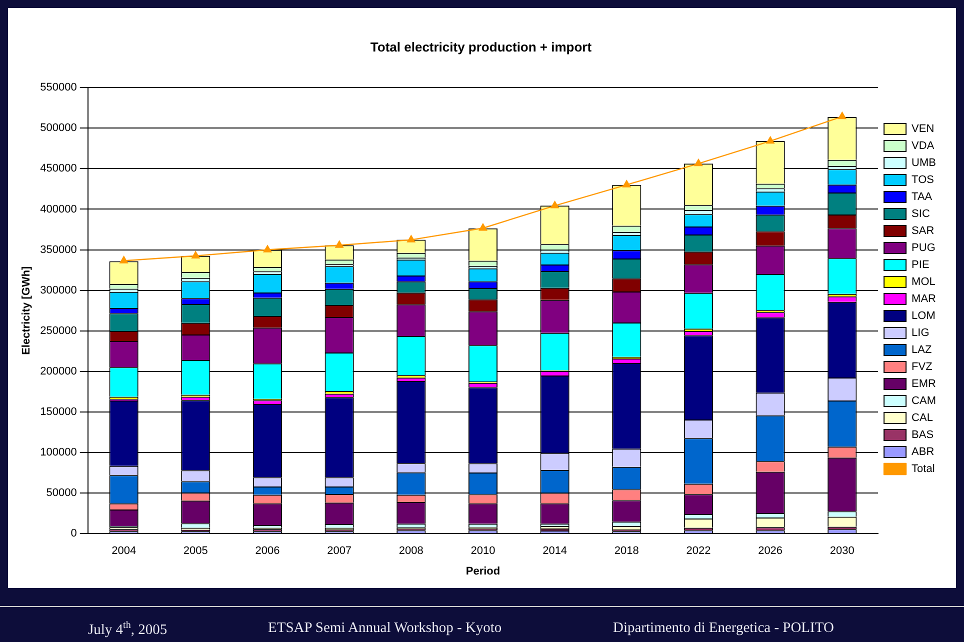  I want to click on y-axis-title: Electricity [GWh], so click(26, 310).